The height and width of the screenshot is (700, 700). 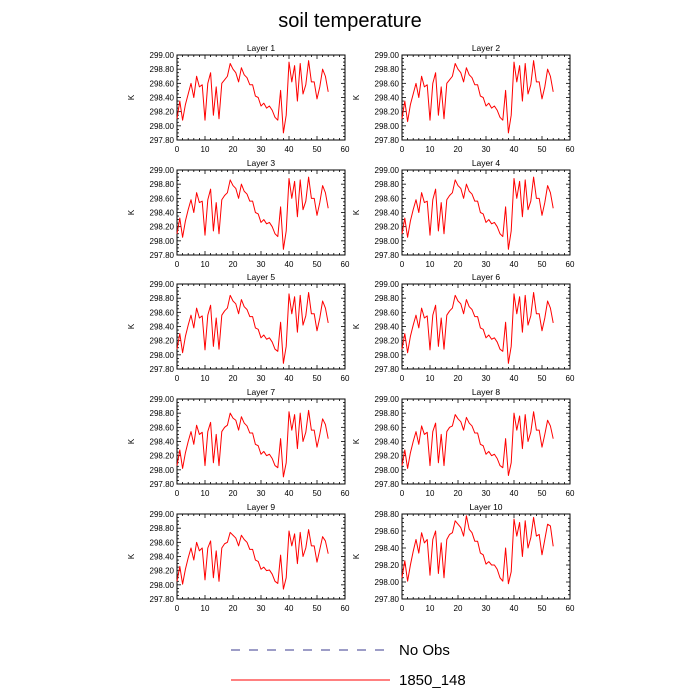 What do you see at coordinates (486, 277) in the screenshot?
I see `panel-title: Layer 6` at bounding box center [486, 277].